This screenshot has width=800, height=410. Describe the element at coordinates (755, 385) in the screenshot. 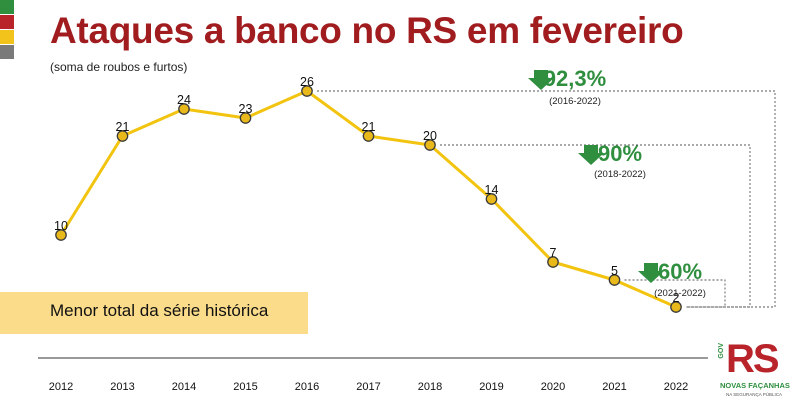

I see `logo-slogan: NOVAS FAÇANHAS` at that location.